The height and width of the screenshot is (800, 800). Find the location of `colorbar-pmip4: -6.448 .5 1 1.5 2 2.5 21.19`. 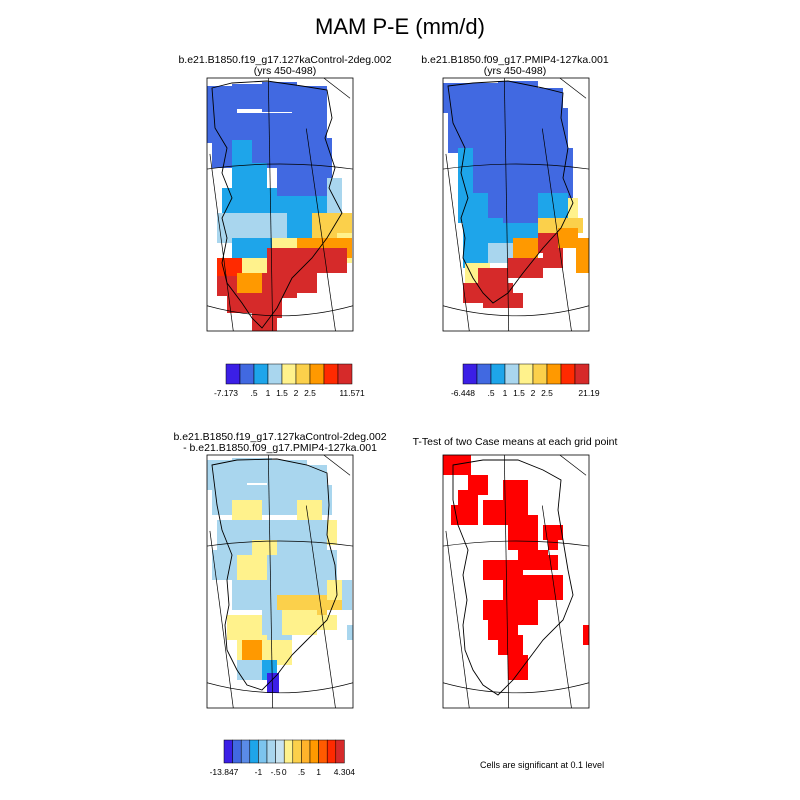

colorbar-pmip4: -6.448 .5 1 1.5 2 2.5 21.19 is located at coordinates (525, 380).